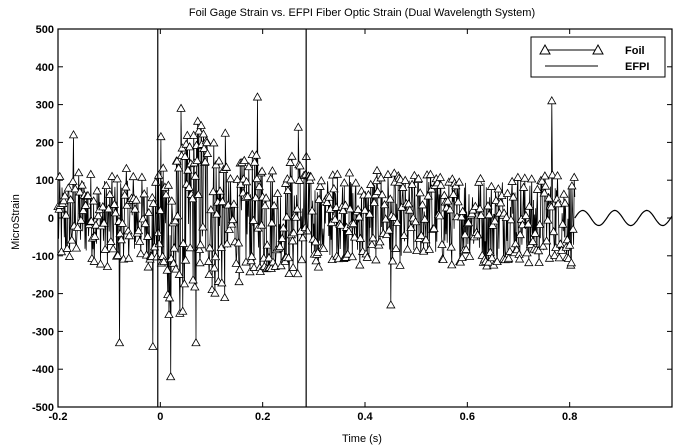 This screenshot has width=673, height=445. What do you see at coordinates (160, 417) in the screenshot?
I see `x-tick-label: 0` at bounding box center [160, 417].